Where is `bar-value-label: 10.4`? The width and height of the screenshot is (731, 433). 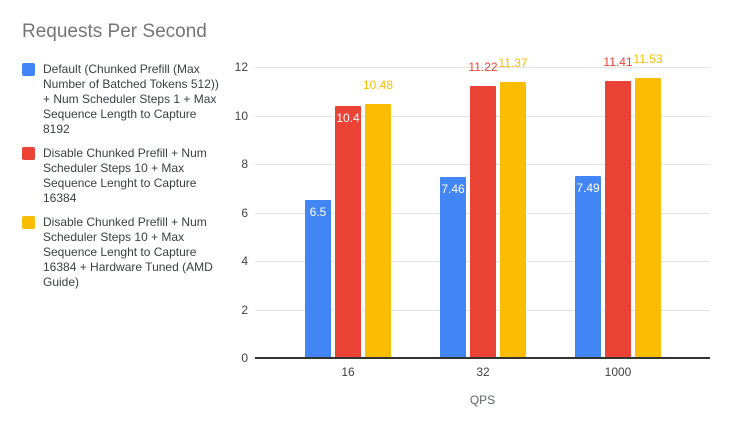 bar-value-label: 10.4 is located at coordinates (348, 117).